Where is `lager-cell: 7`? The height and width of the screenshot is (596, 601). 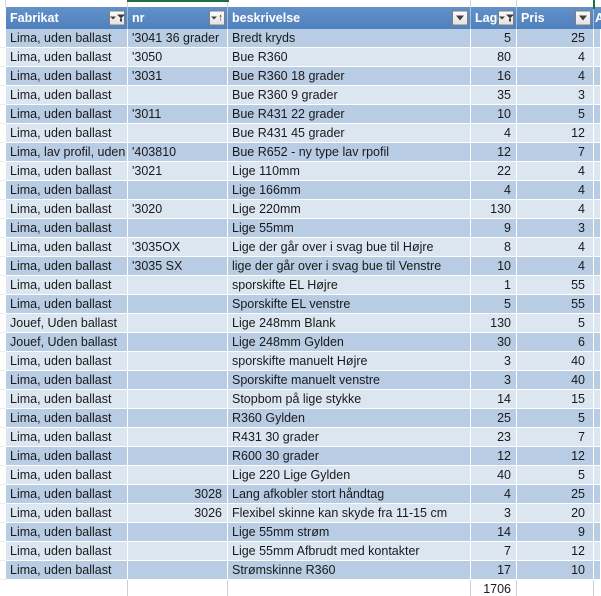
lager-cell: 7 is located at coordinates (494, 551).